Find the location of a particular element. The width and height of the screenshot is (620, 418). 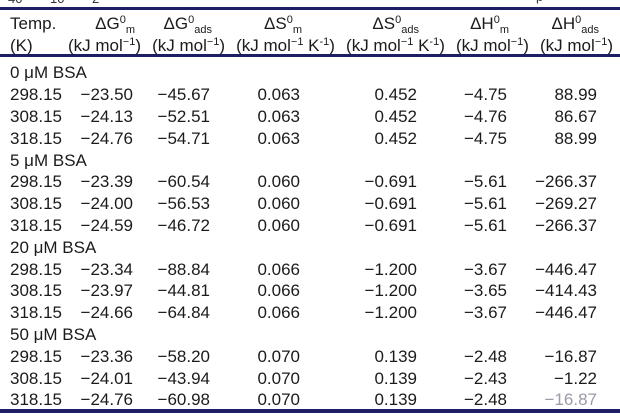

clipped-top-text-line: 40 10 2 p is located at coordinates (310, 3).